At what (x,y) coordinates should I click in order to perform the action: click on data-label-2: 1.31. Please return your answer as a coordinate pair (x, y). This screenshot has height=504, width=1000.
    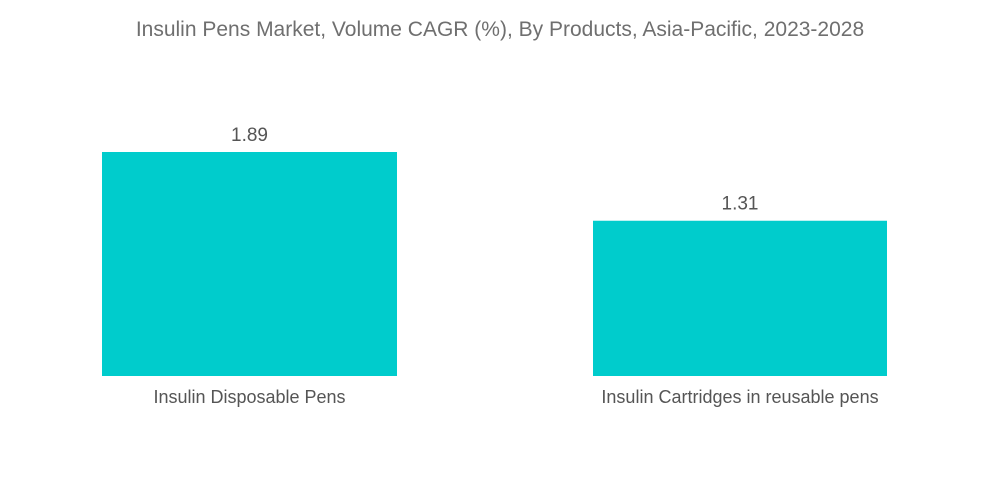
    Looking at the image, I should click on (740, 204).